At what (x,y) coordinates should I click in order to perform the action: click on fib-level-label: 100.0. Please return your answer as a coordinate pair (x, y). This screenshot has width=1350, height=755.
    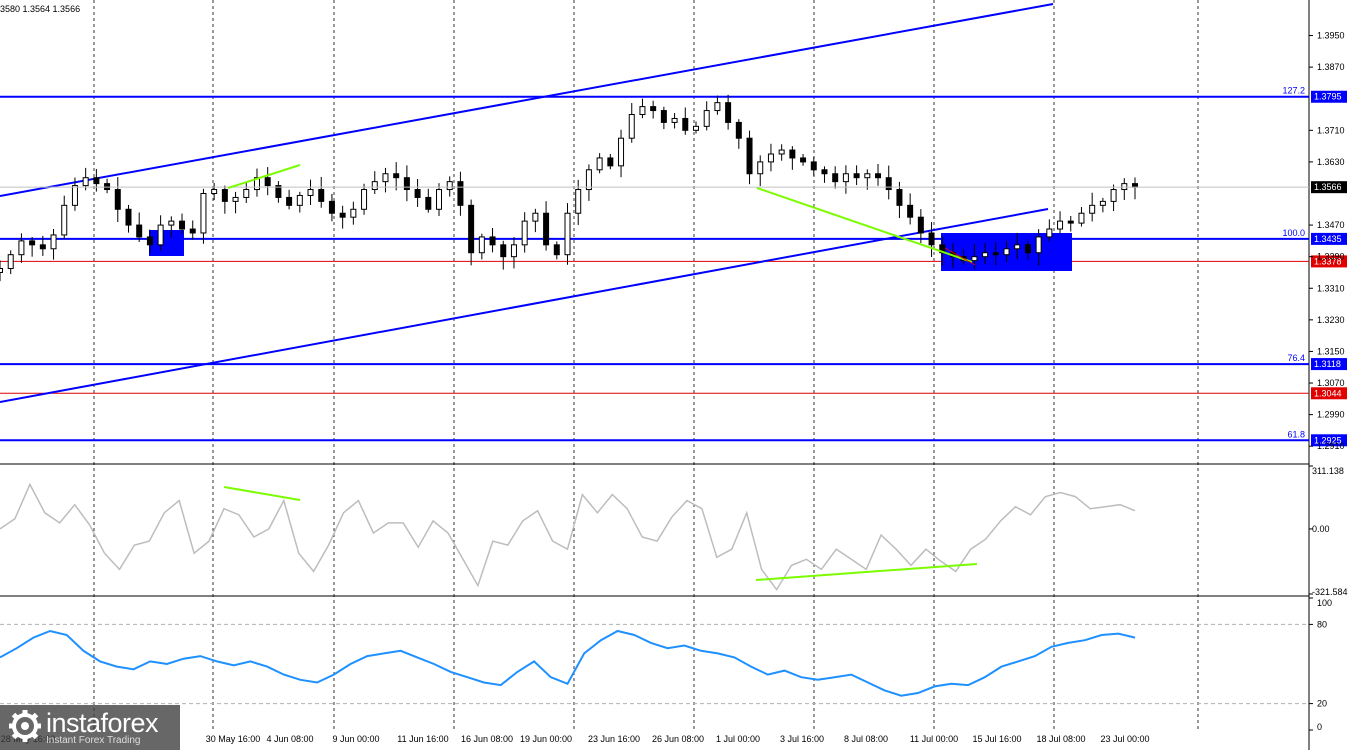
    Looking at the image, I should click on (1293, 233).